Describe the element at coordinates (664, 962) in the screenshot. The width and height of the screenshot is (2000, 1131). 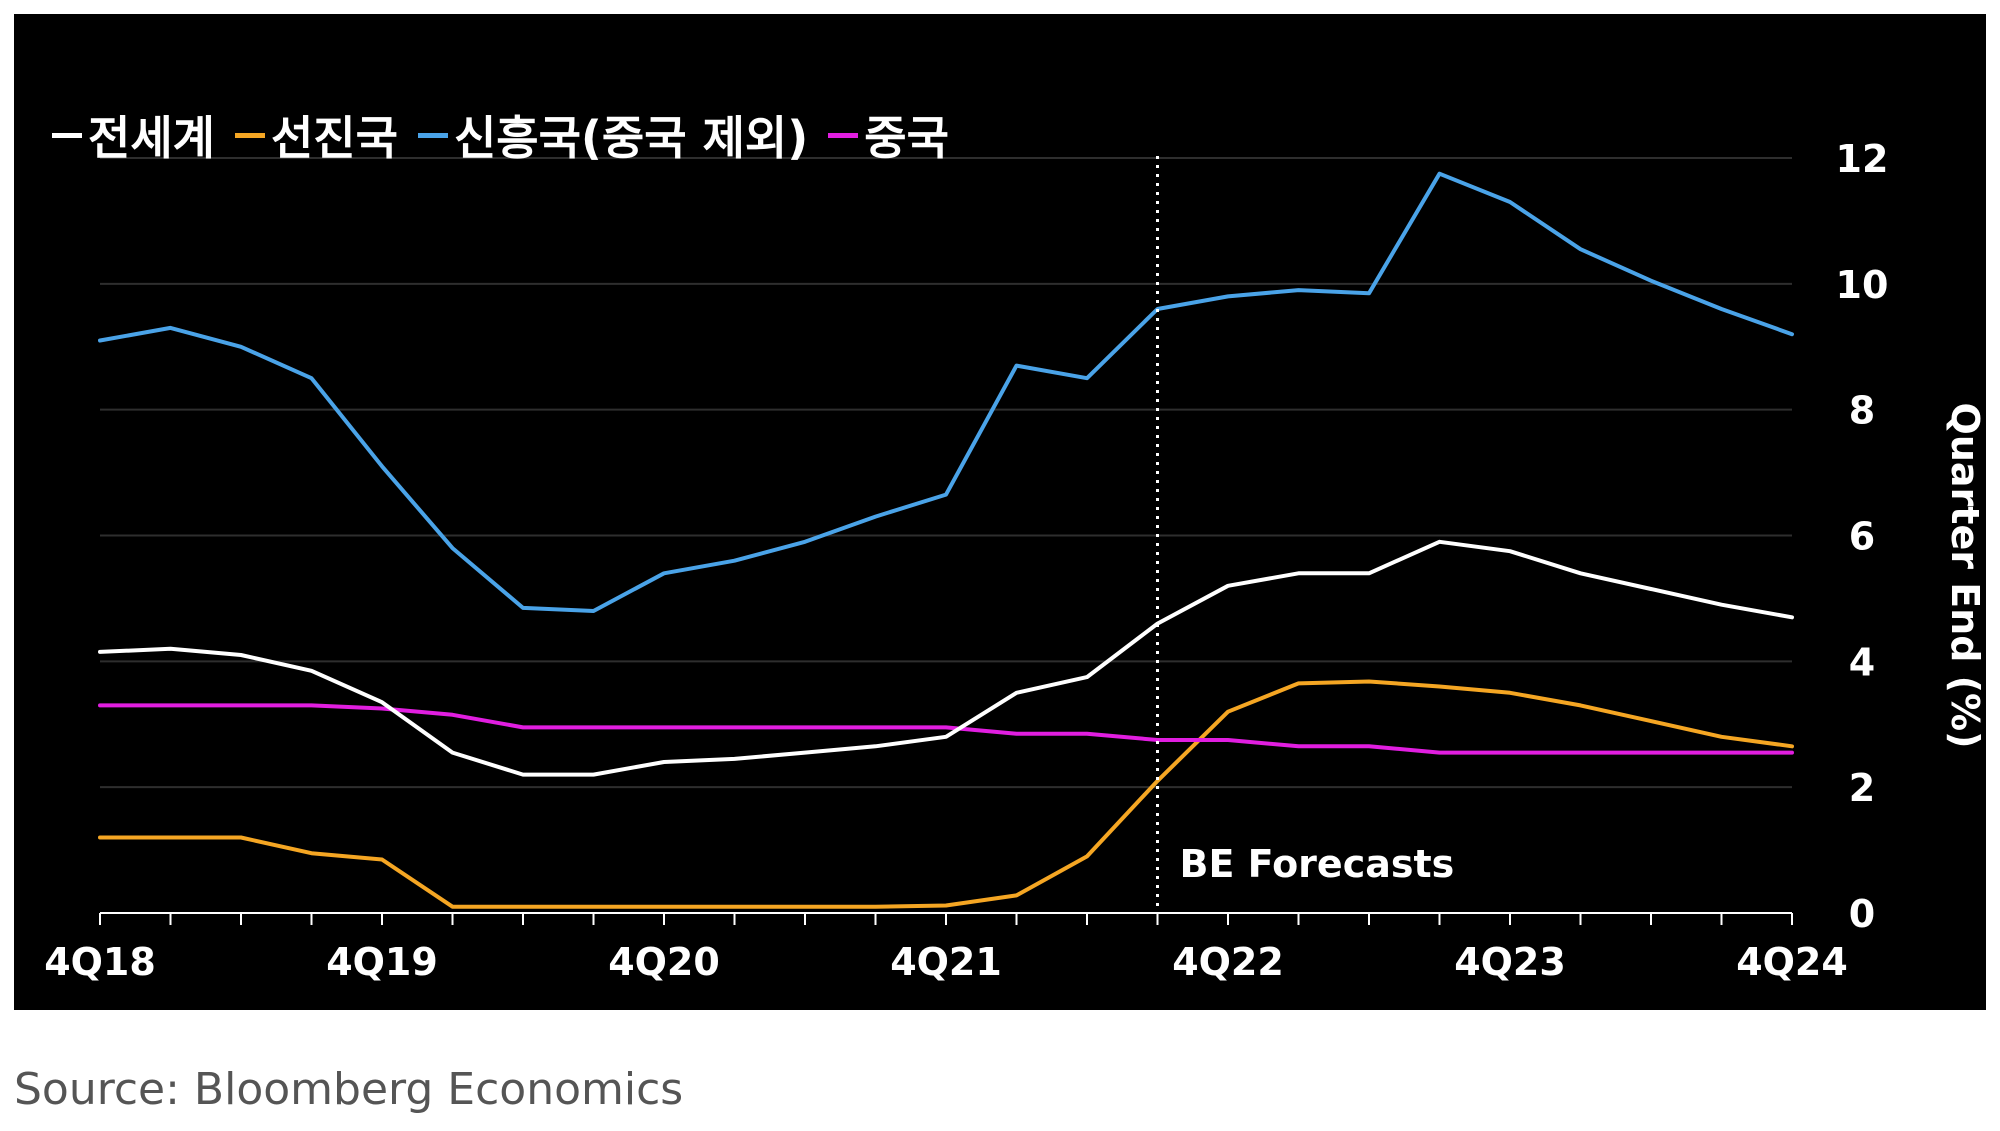
I see `x-tick-label: 4Q20` at that location.